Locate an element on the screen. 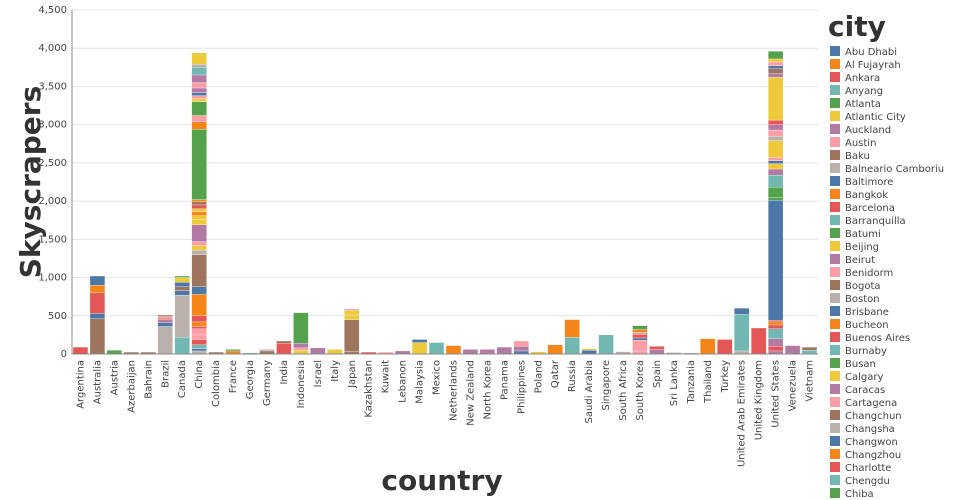  legend-item: Baku is located at coordinates (850, 156).